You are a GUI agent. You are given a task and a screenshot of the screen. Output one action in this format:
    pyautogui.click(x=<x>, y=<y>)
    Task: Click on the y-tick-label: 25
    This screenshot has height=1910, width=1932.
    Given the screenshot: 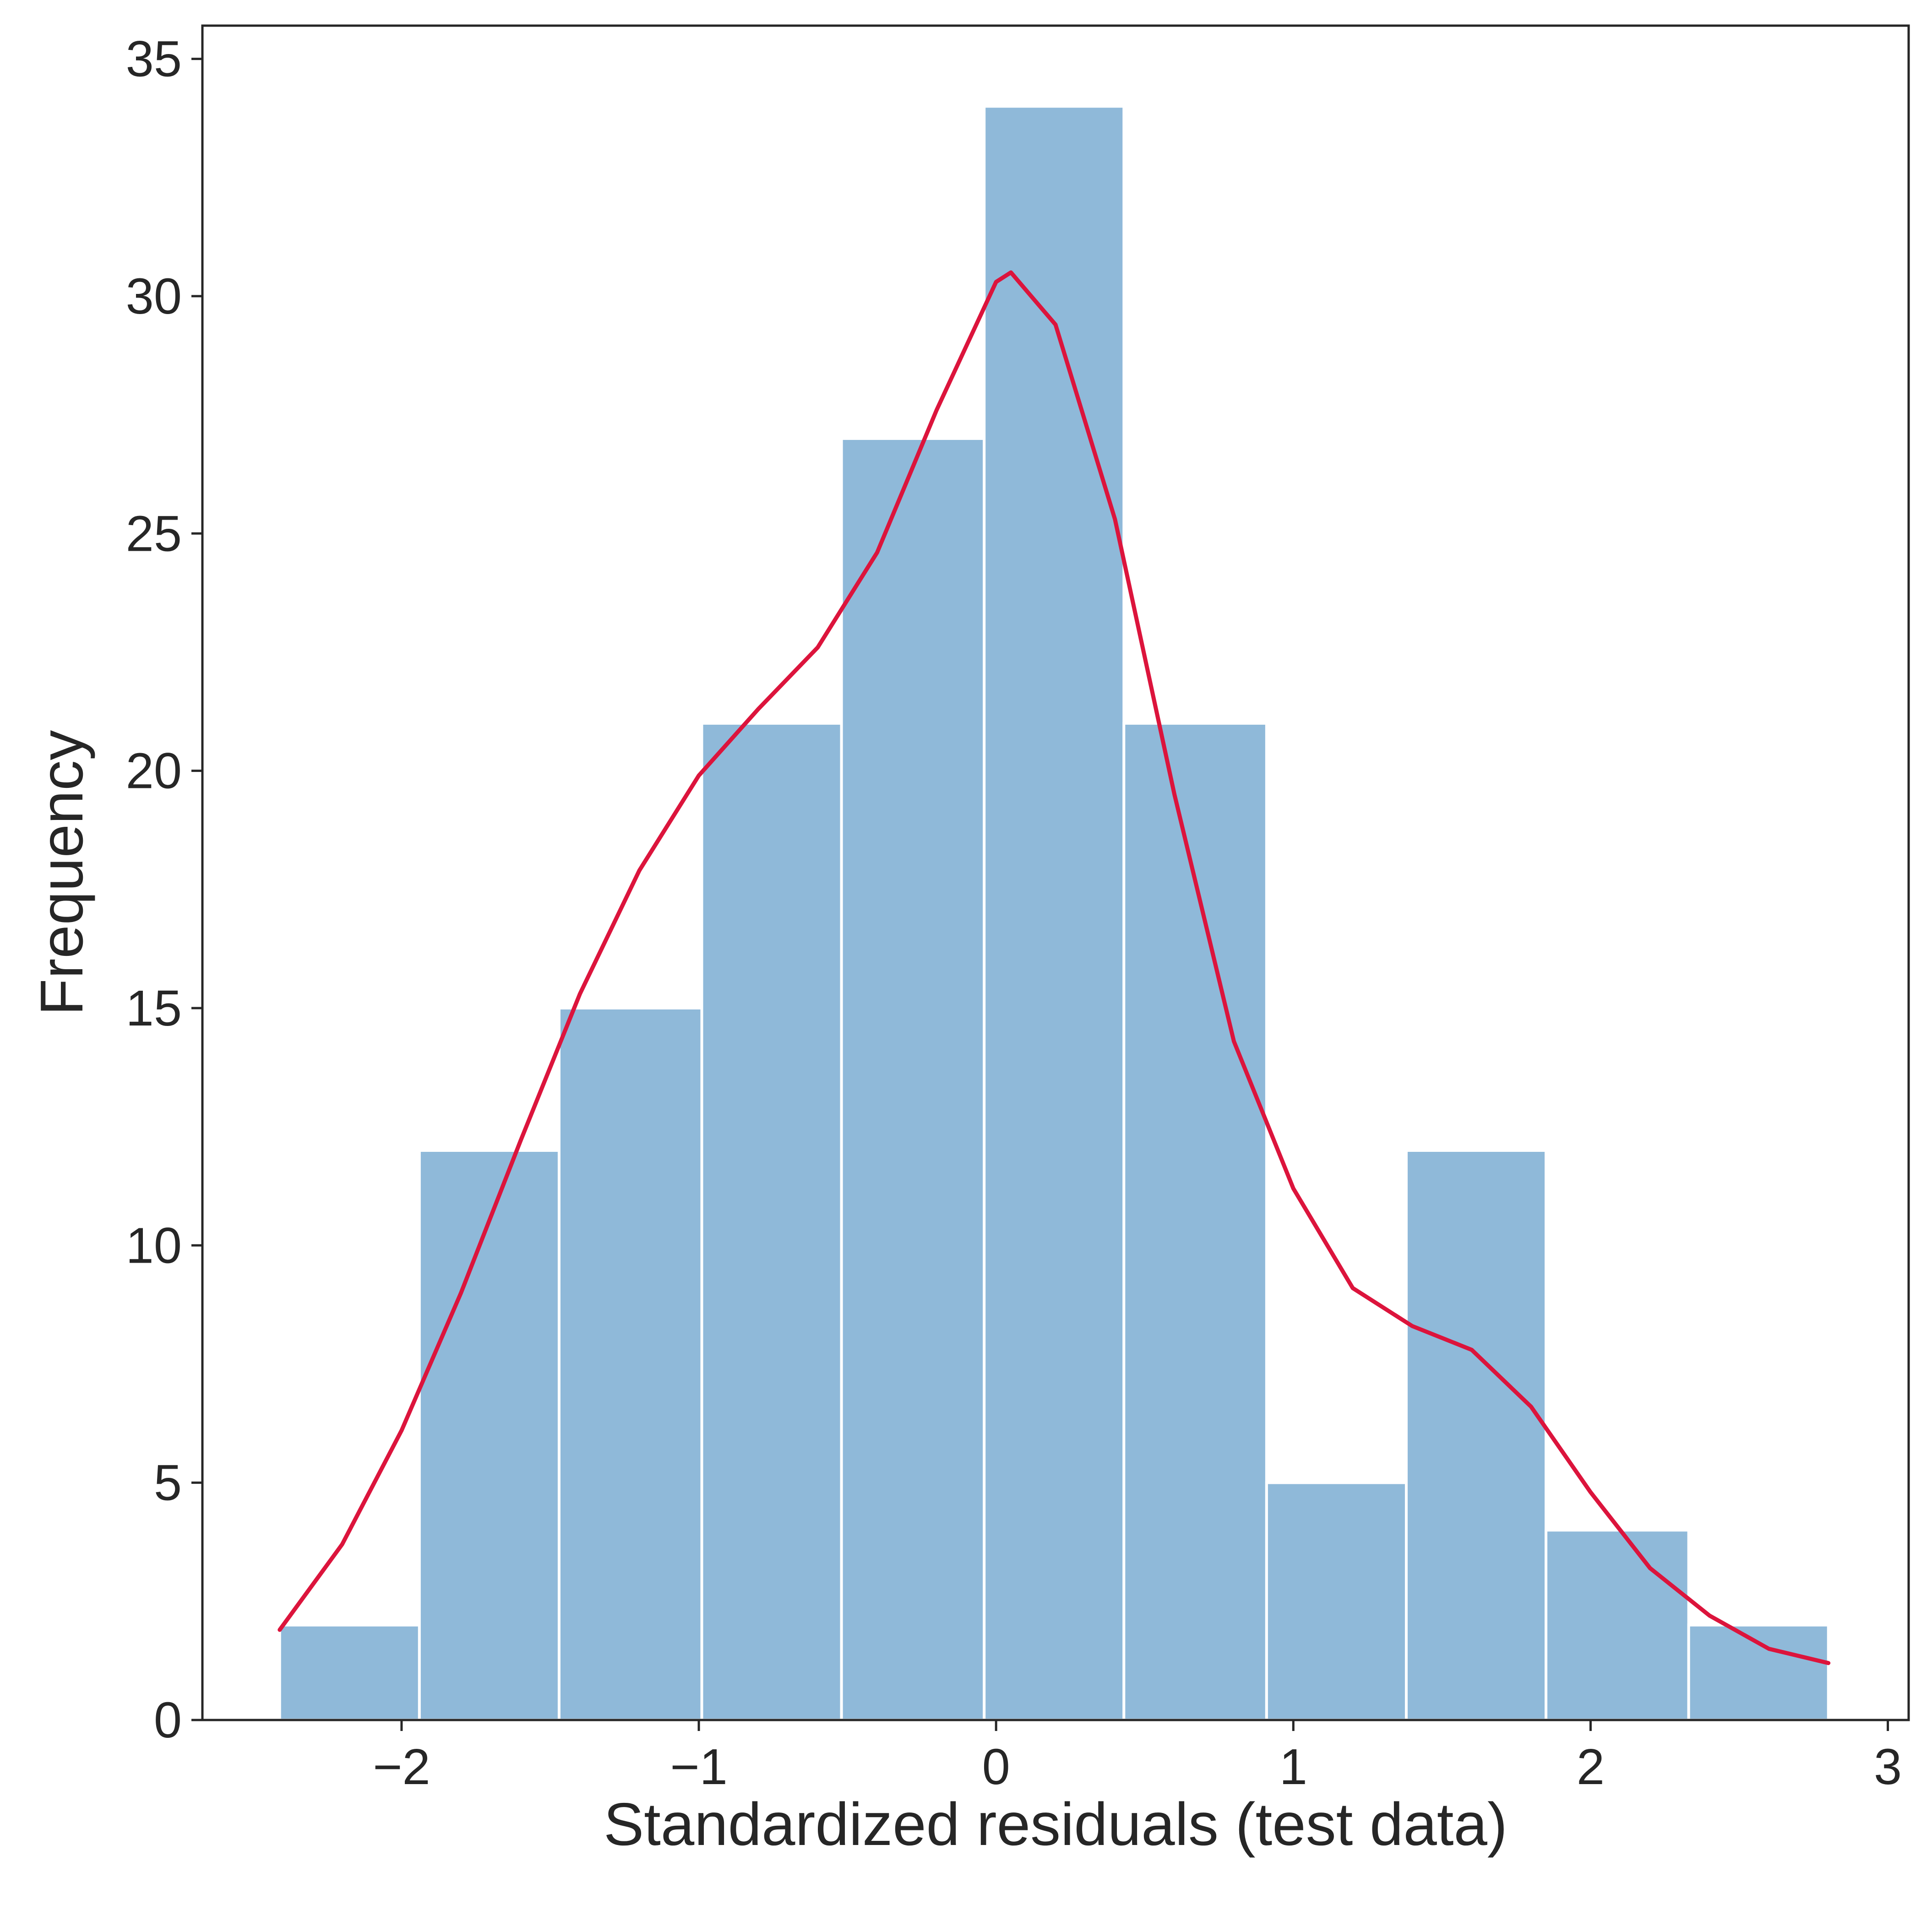 What is the action you would take?
    pyautogui.click(x=154, y=533)
    